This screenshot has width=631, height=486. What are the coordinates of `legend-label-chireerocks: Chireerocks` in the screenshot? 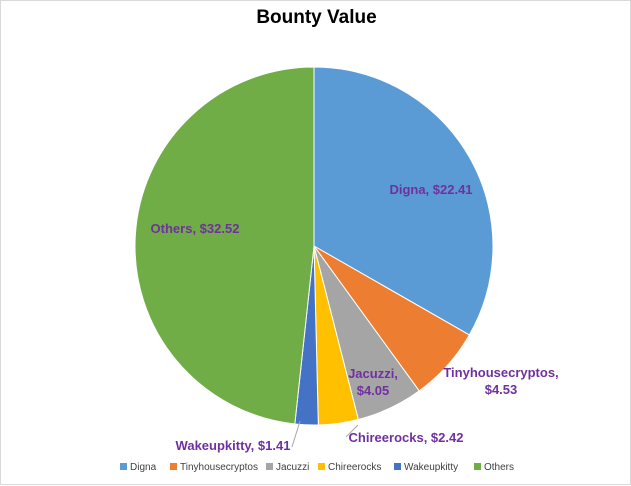 It's located at (354, 467).